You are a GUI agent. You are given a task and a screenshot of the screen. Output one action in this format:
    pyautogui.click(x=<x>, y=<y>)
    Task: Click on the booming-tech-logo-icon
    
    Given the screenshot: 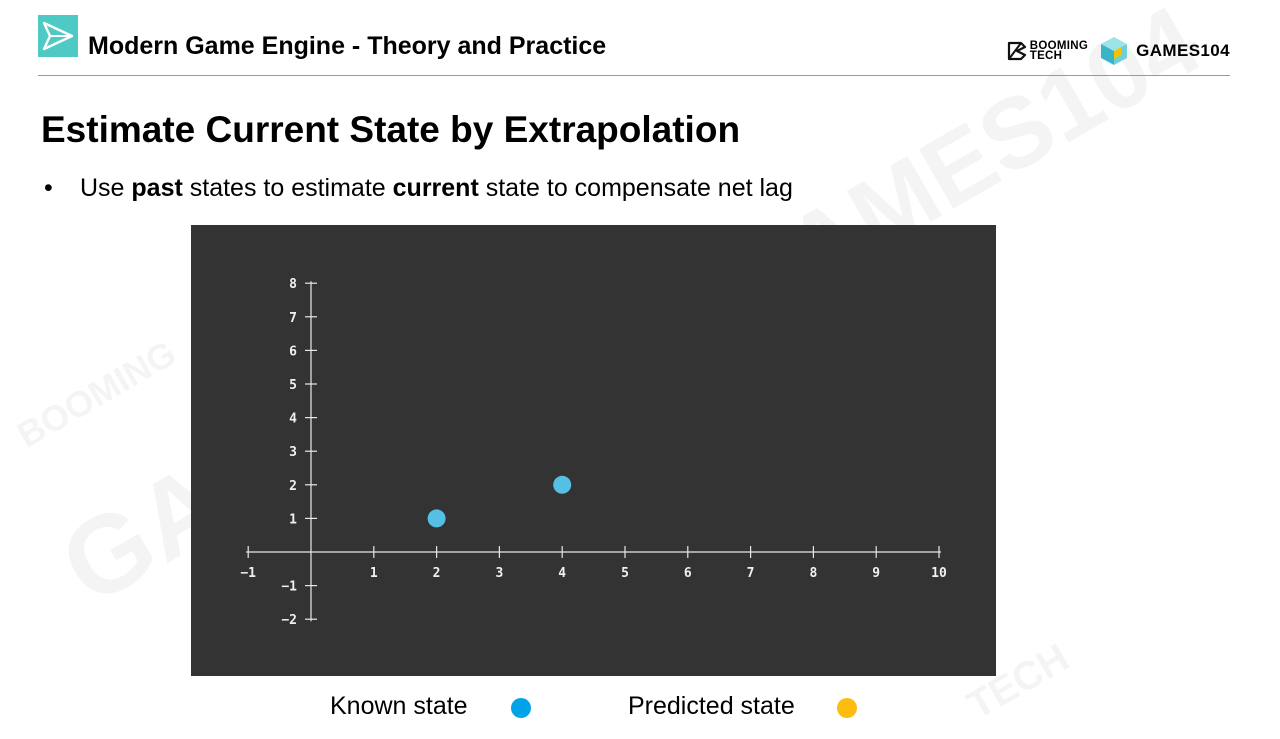 What is the action you would take?
    pyautogui.click(x=1016, y=51)
    